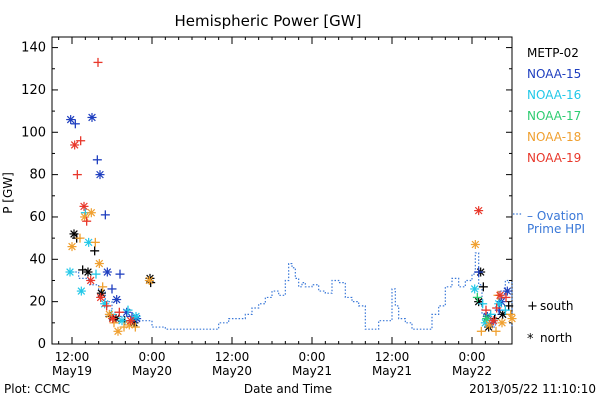 This screenshot has width=600, height=400. What do you see at coordinates (72, 371) in the screenshot?
I see `x-tick-label-date: May19` at bounding box center [72, 371].